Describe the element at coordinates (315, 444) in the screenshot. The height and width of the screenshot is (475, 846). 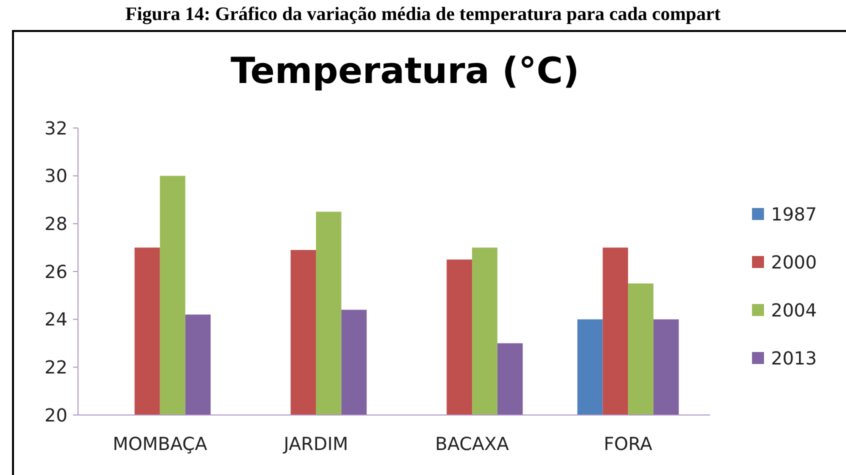
I see `x-tick-label: JARDIM` at that location.